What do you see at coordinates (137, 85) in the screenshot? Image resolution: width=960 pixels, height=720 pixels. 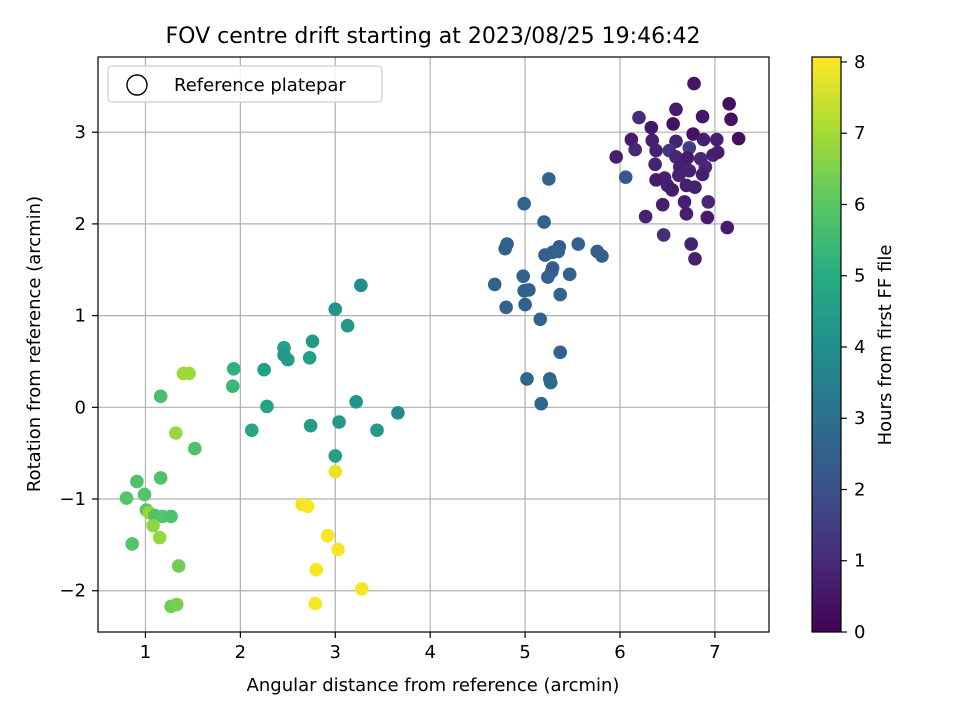 I see `legend-marker-icon` at bounding box center [137, 85].